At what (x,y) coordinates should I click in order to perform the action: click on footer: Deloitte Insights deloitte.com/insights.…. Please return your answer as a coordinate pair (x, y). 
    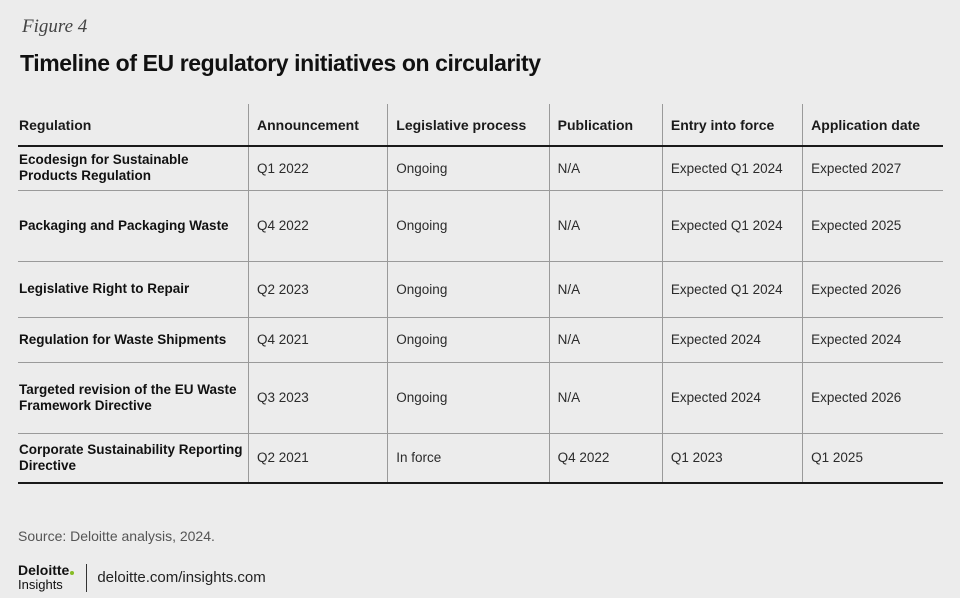
    Looking at the image, I should click on (142, 577).